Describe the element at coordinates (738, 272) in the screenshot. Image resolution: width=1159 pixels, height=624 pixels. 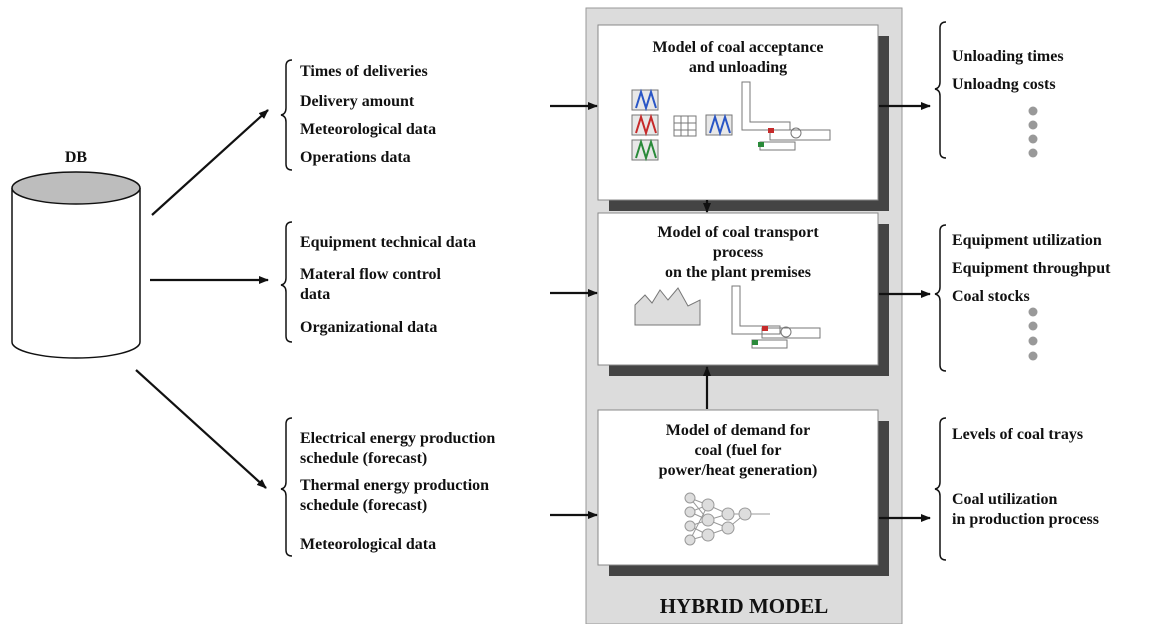
I see `model-title: on the plant premises` at that location.